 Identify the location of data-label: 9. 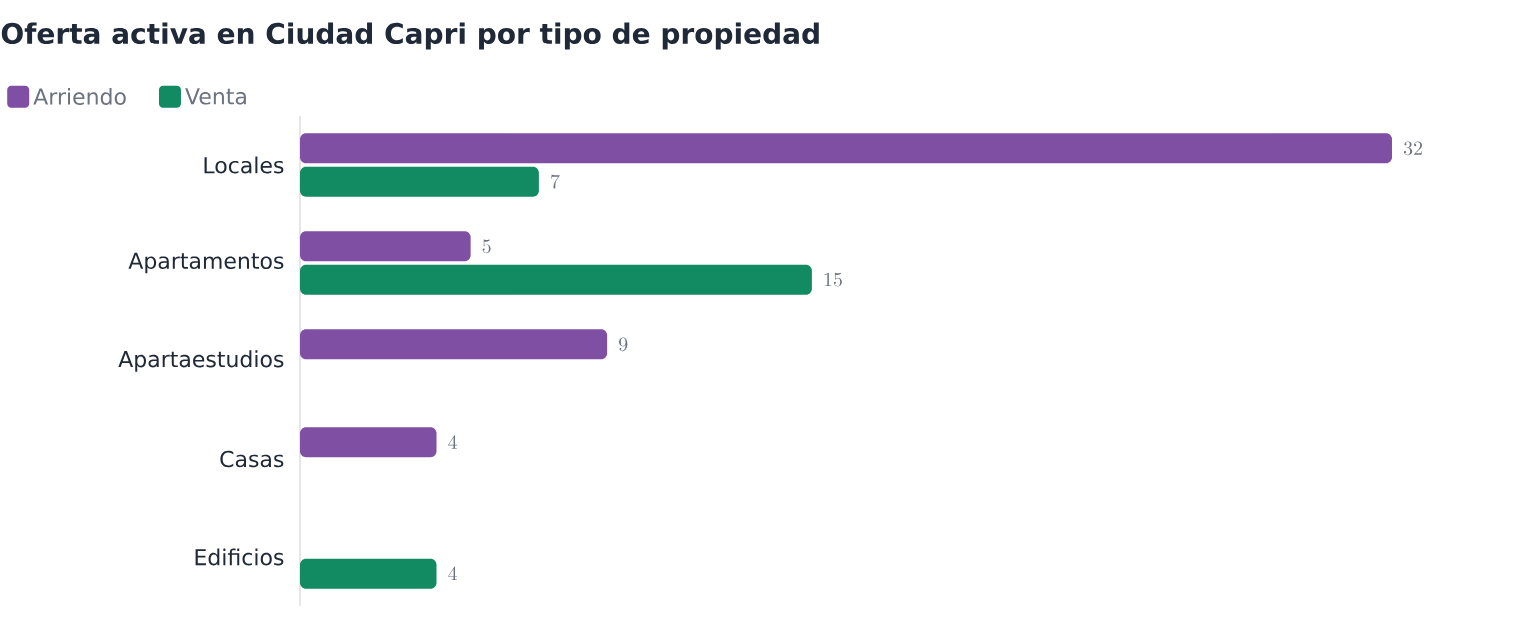
(623, 344).